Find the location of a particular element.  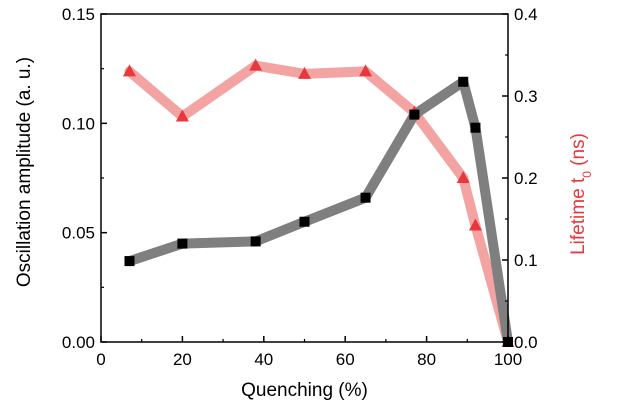

y-left-tick-label: 0.00 is located at coordinates (78, 342).